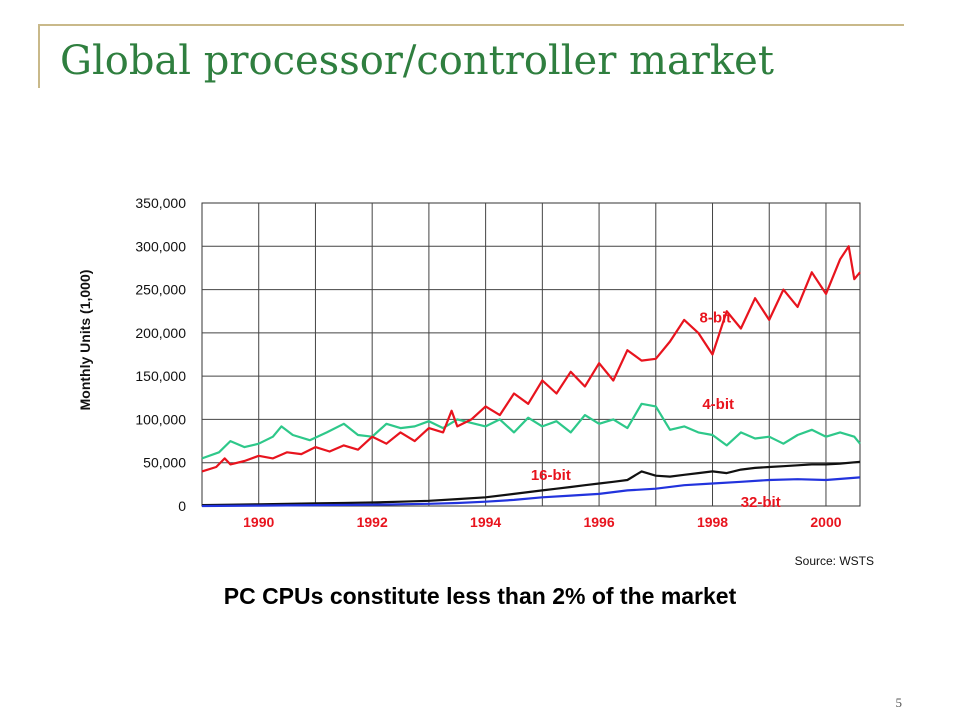 This screenshot has height=720, width=960. I want to click on title-frame-left-line, so click(39, 56).